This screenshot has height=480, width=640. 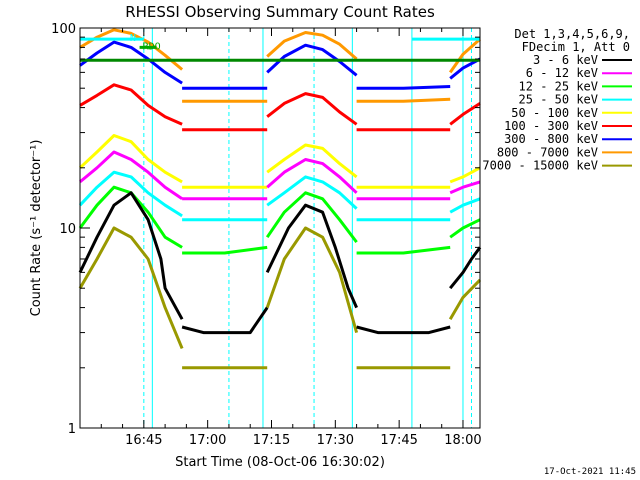 I want to click on x-tick-label: 17:45, so click(x=398, y=440).